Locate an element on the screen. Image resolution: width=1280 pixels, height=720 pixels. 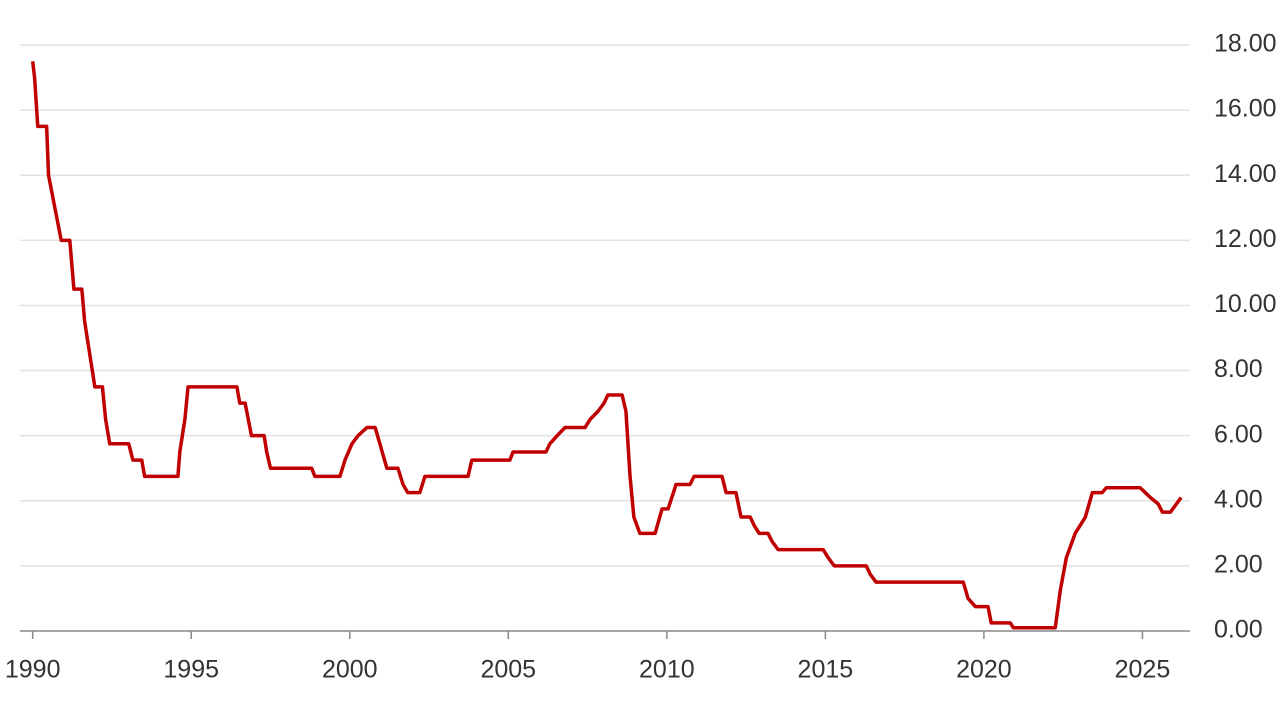
x-tick-label: 2020 is located at coordinates (984, 670).